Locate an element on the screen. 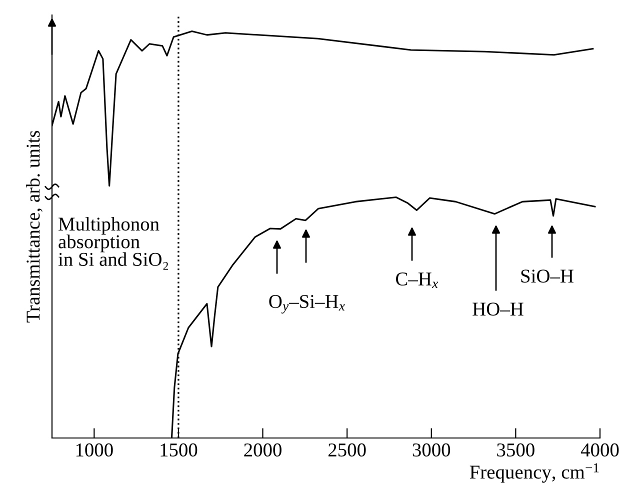 The width and height of the screenshot is (622, 502). annotation: C–H$_{x}$ is located at coordinates (417, 280).